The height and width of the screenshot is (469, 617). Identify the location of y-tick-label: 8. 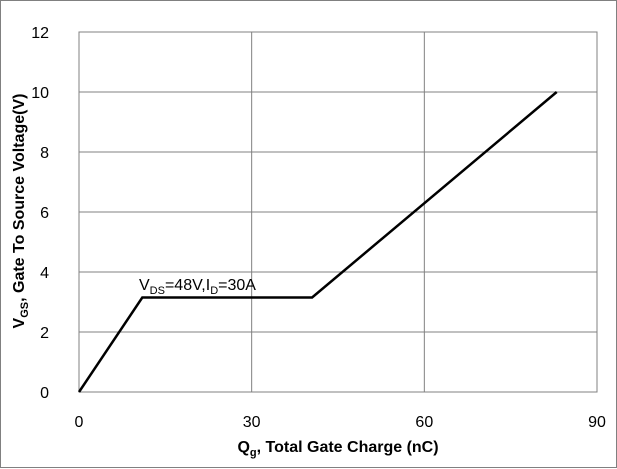
(44, 153).